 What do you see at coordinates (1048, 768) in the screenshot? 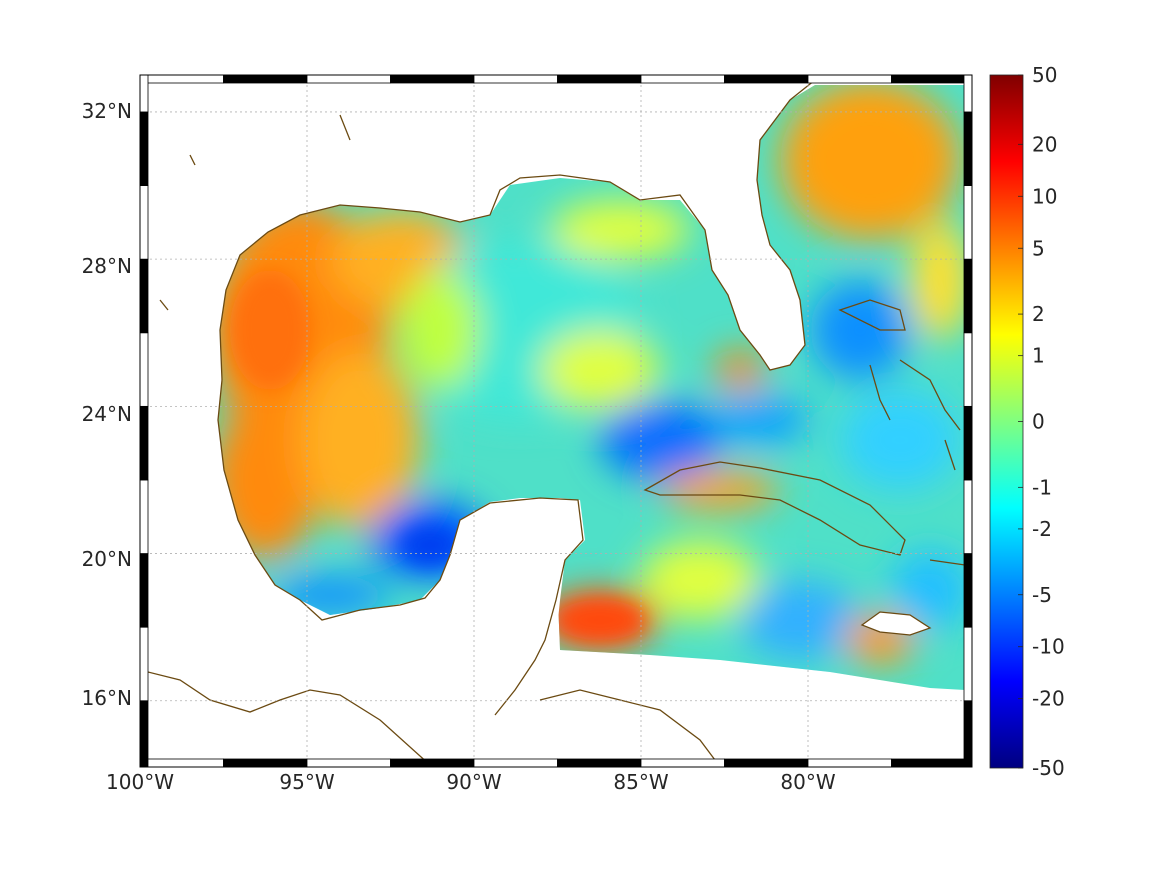
I see `colorbar-tick-label: -50` at bounding box center [1048, 768].